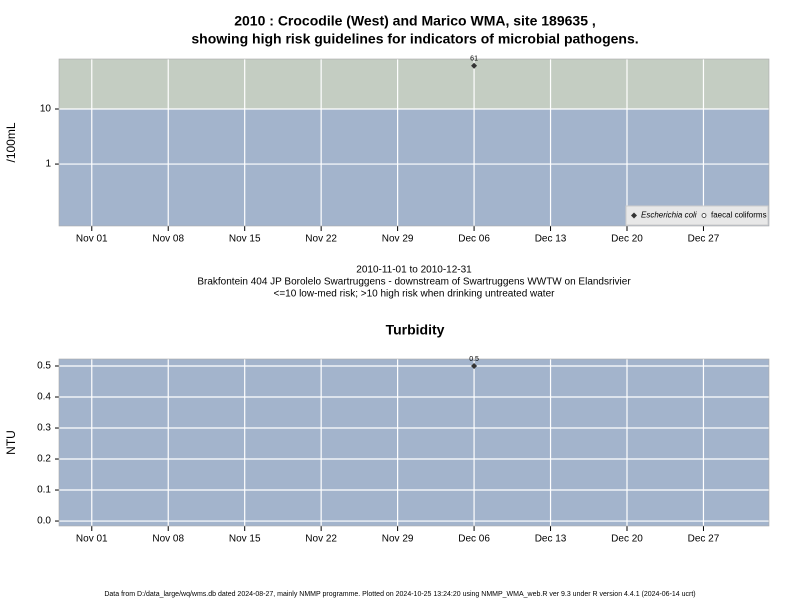  What do you see at coordinates (11, 442) in the screenshot?
I see `y-axis-label: NTU` at bounding box center [11, 442].